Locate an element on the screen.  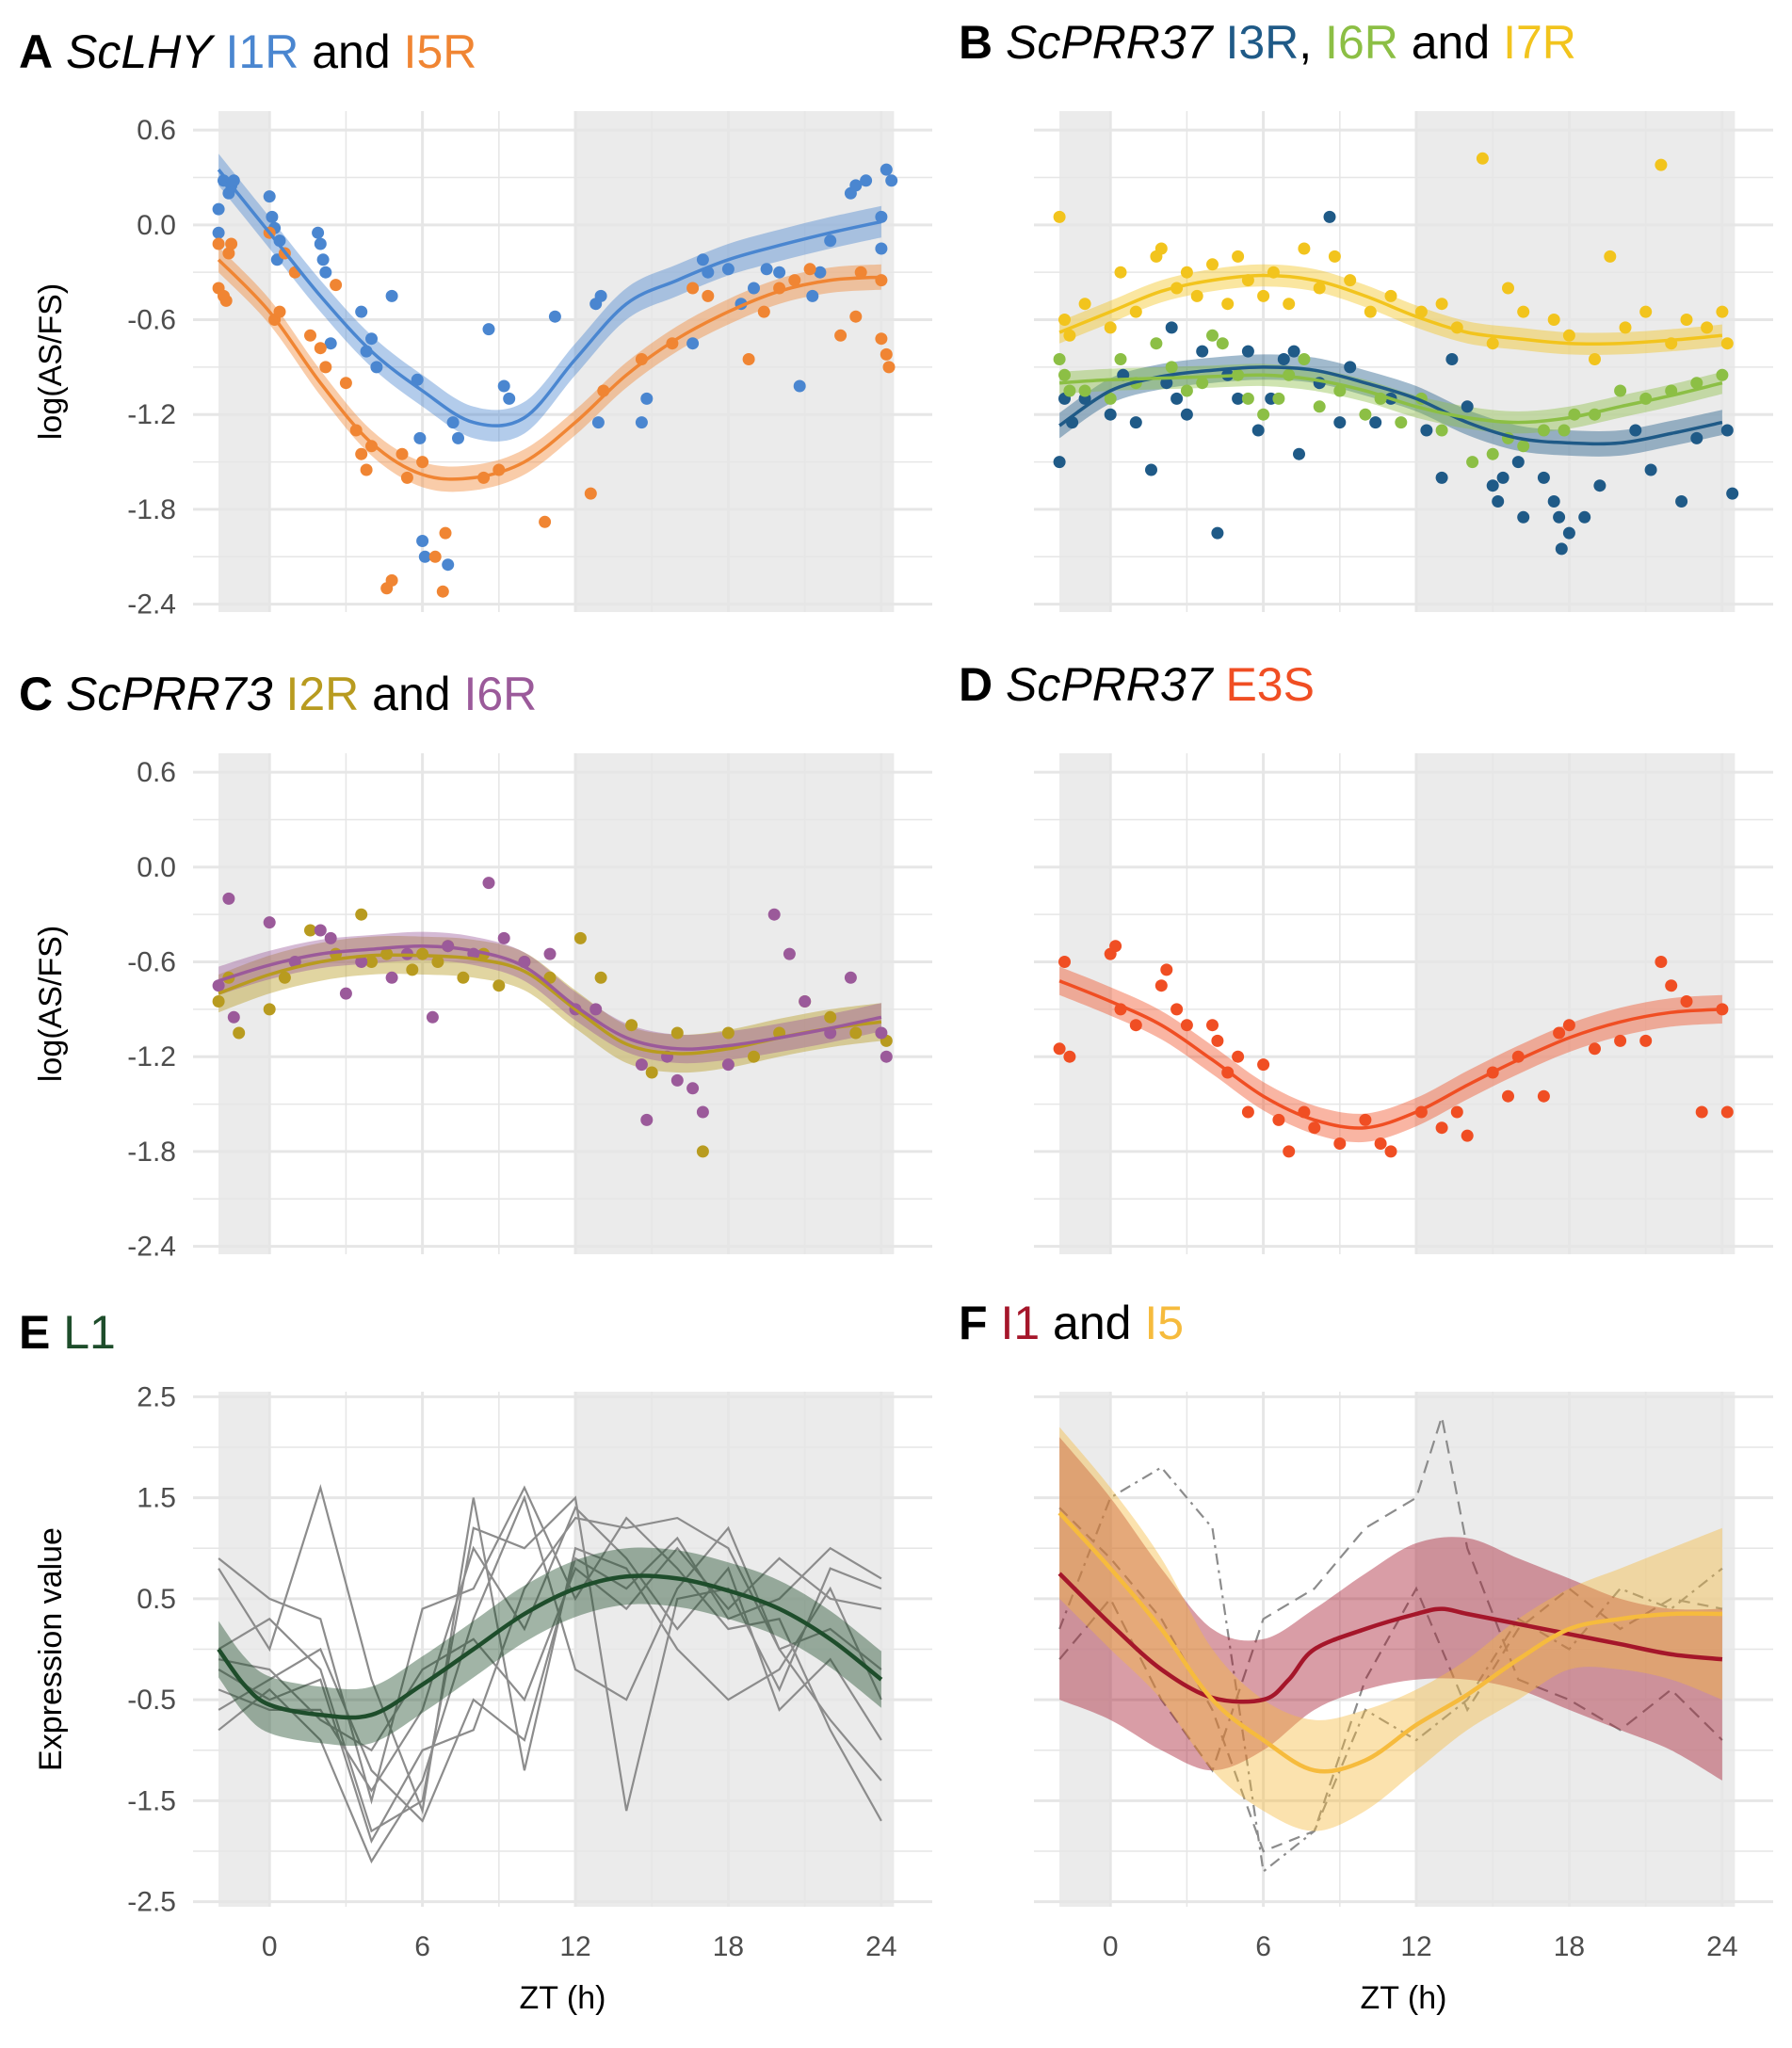
y-tick-label: -1.8 is located at coordinates (151, 1152).